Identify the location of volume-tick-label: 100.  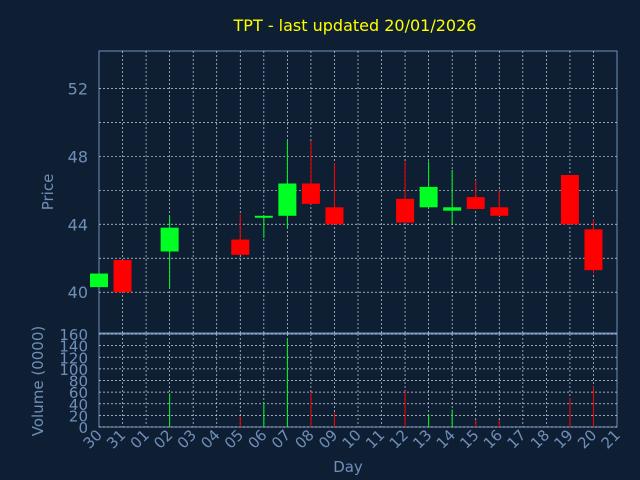
(73, 370).